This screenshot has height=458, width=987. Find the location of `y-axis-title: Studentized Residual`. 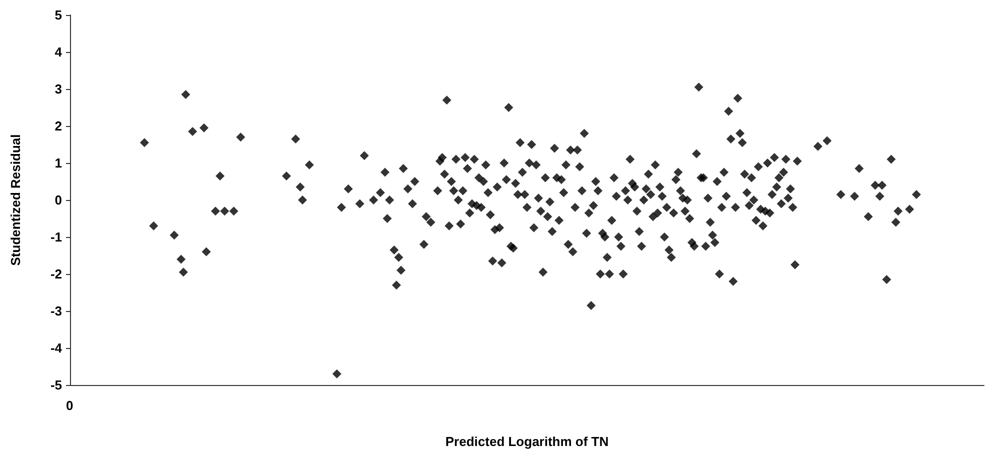

y-axis-title: Studentized Residual is located at coordinates (15, 200).